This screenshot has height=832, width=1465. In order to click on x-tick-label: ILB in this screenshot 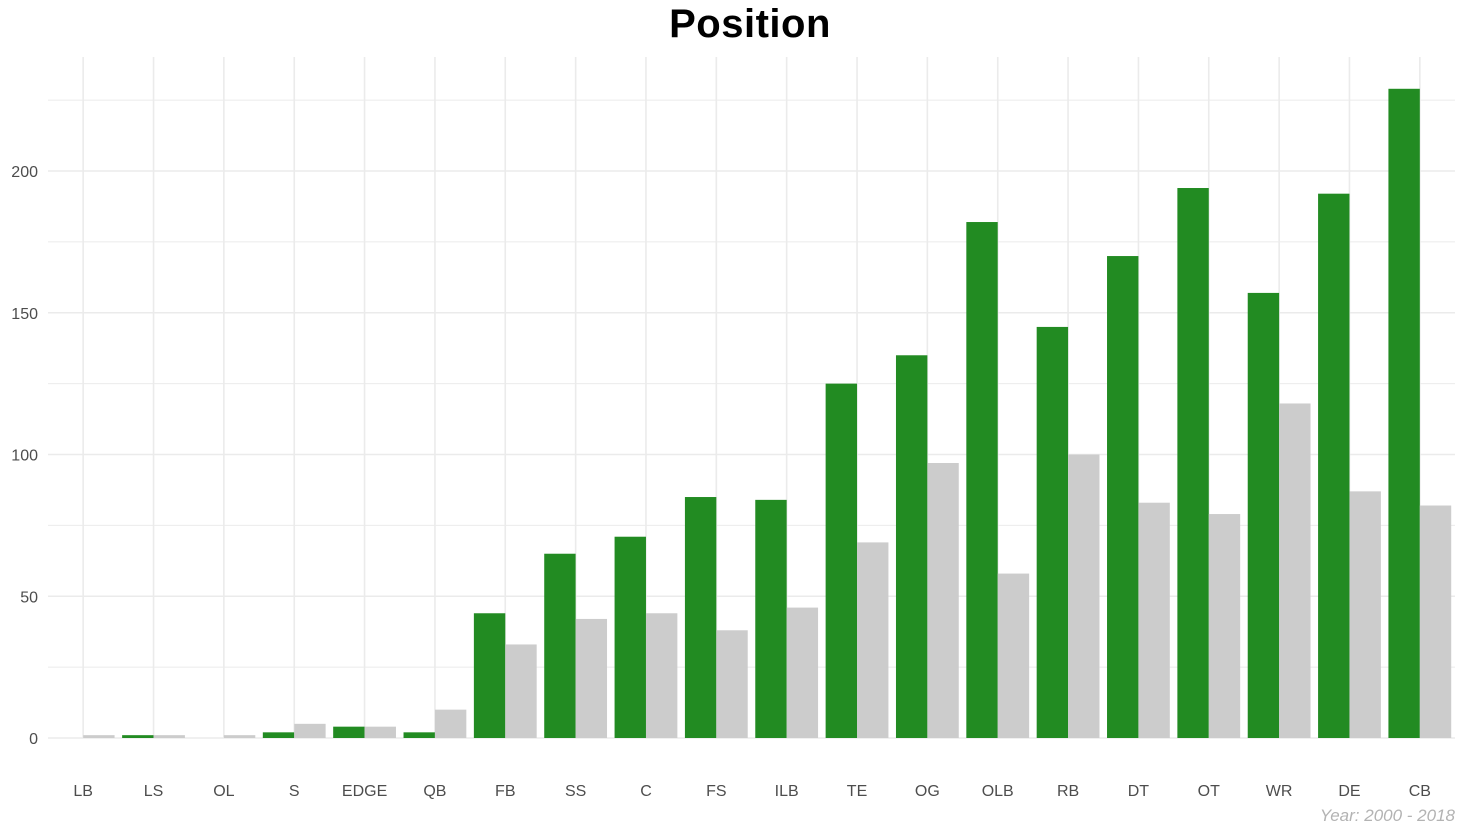, I will do `click(787, 791)`.